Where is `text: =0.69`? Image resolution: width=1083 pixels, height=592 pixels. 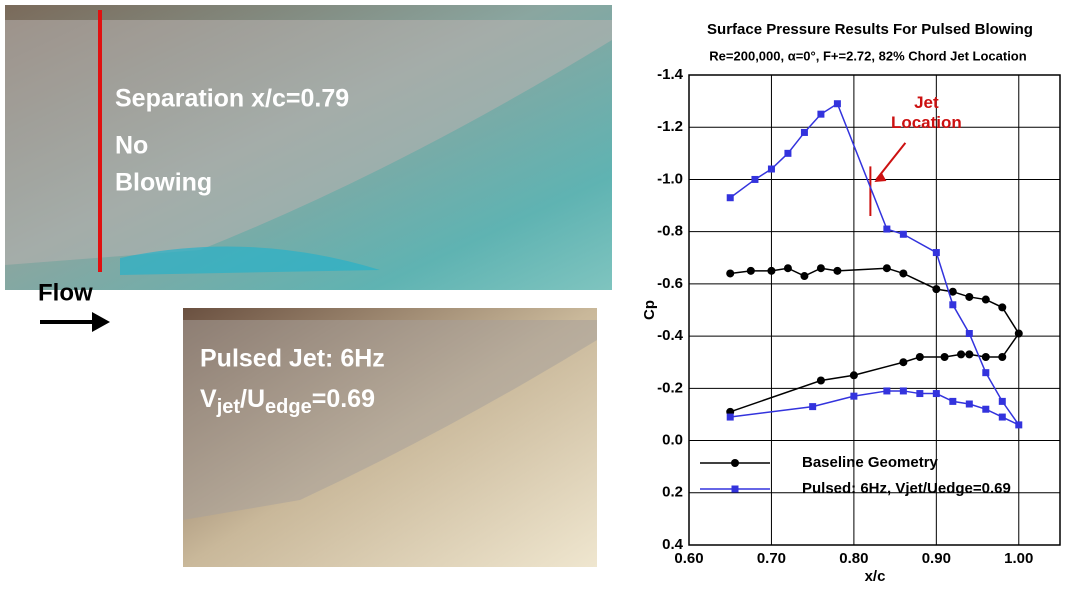 text: =0.69 is located at coordinates (343, 399).